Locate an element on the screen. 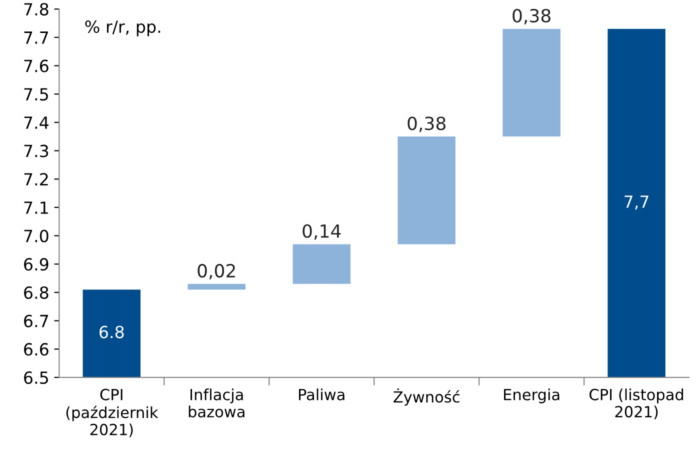 The image size is (696, 452). x-tick-label: Paliwa is located at coordinates (321, 394).